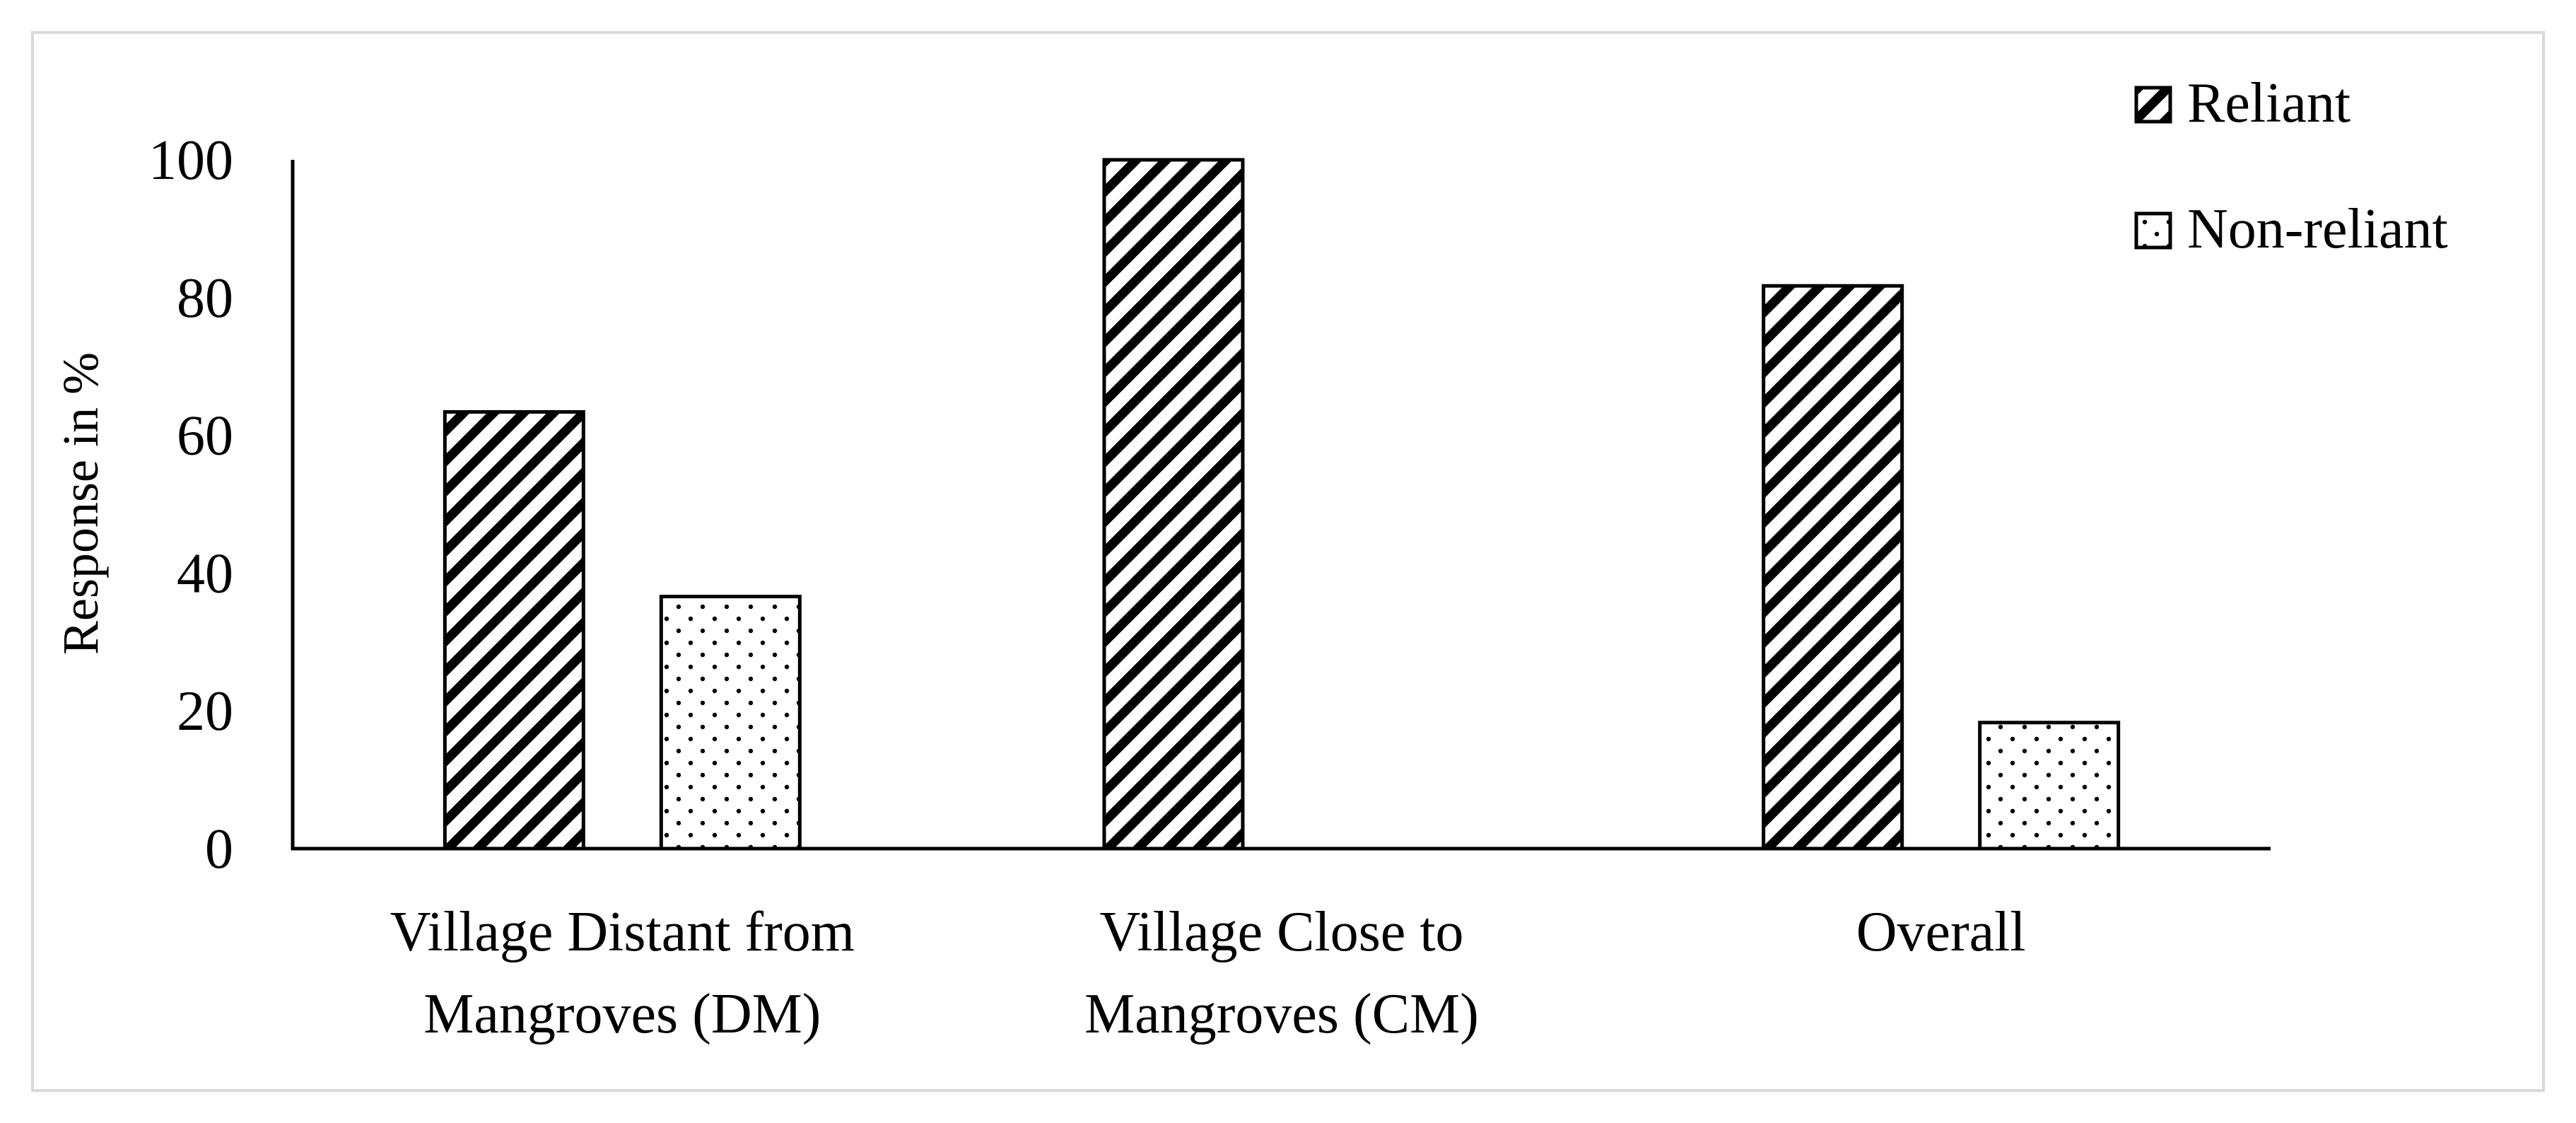 The width and height of the screenshot is (2576, 1123). I want to click on y-tick-label: 100, so click(190, 160).